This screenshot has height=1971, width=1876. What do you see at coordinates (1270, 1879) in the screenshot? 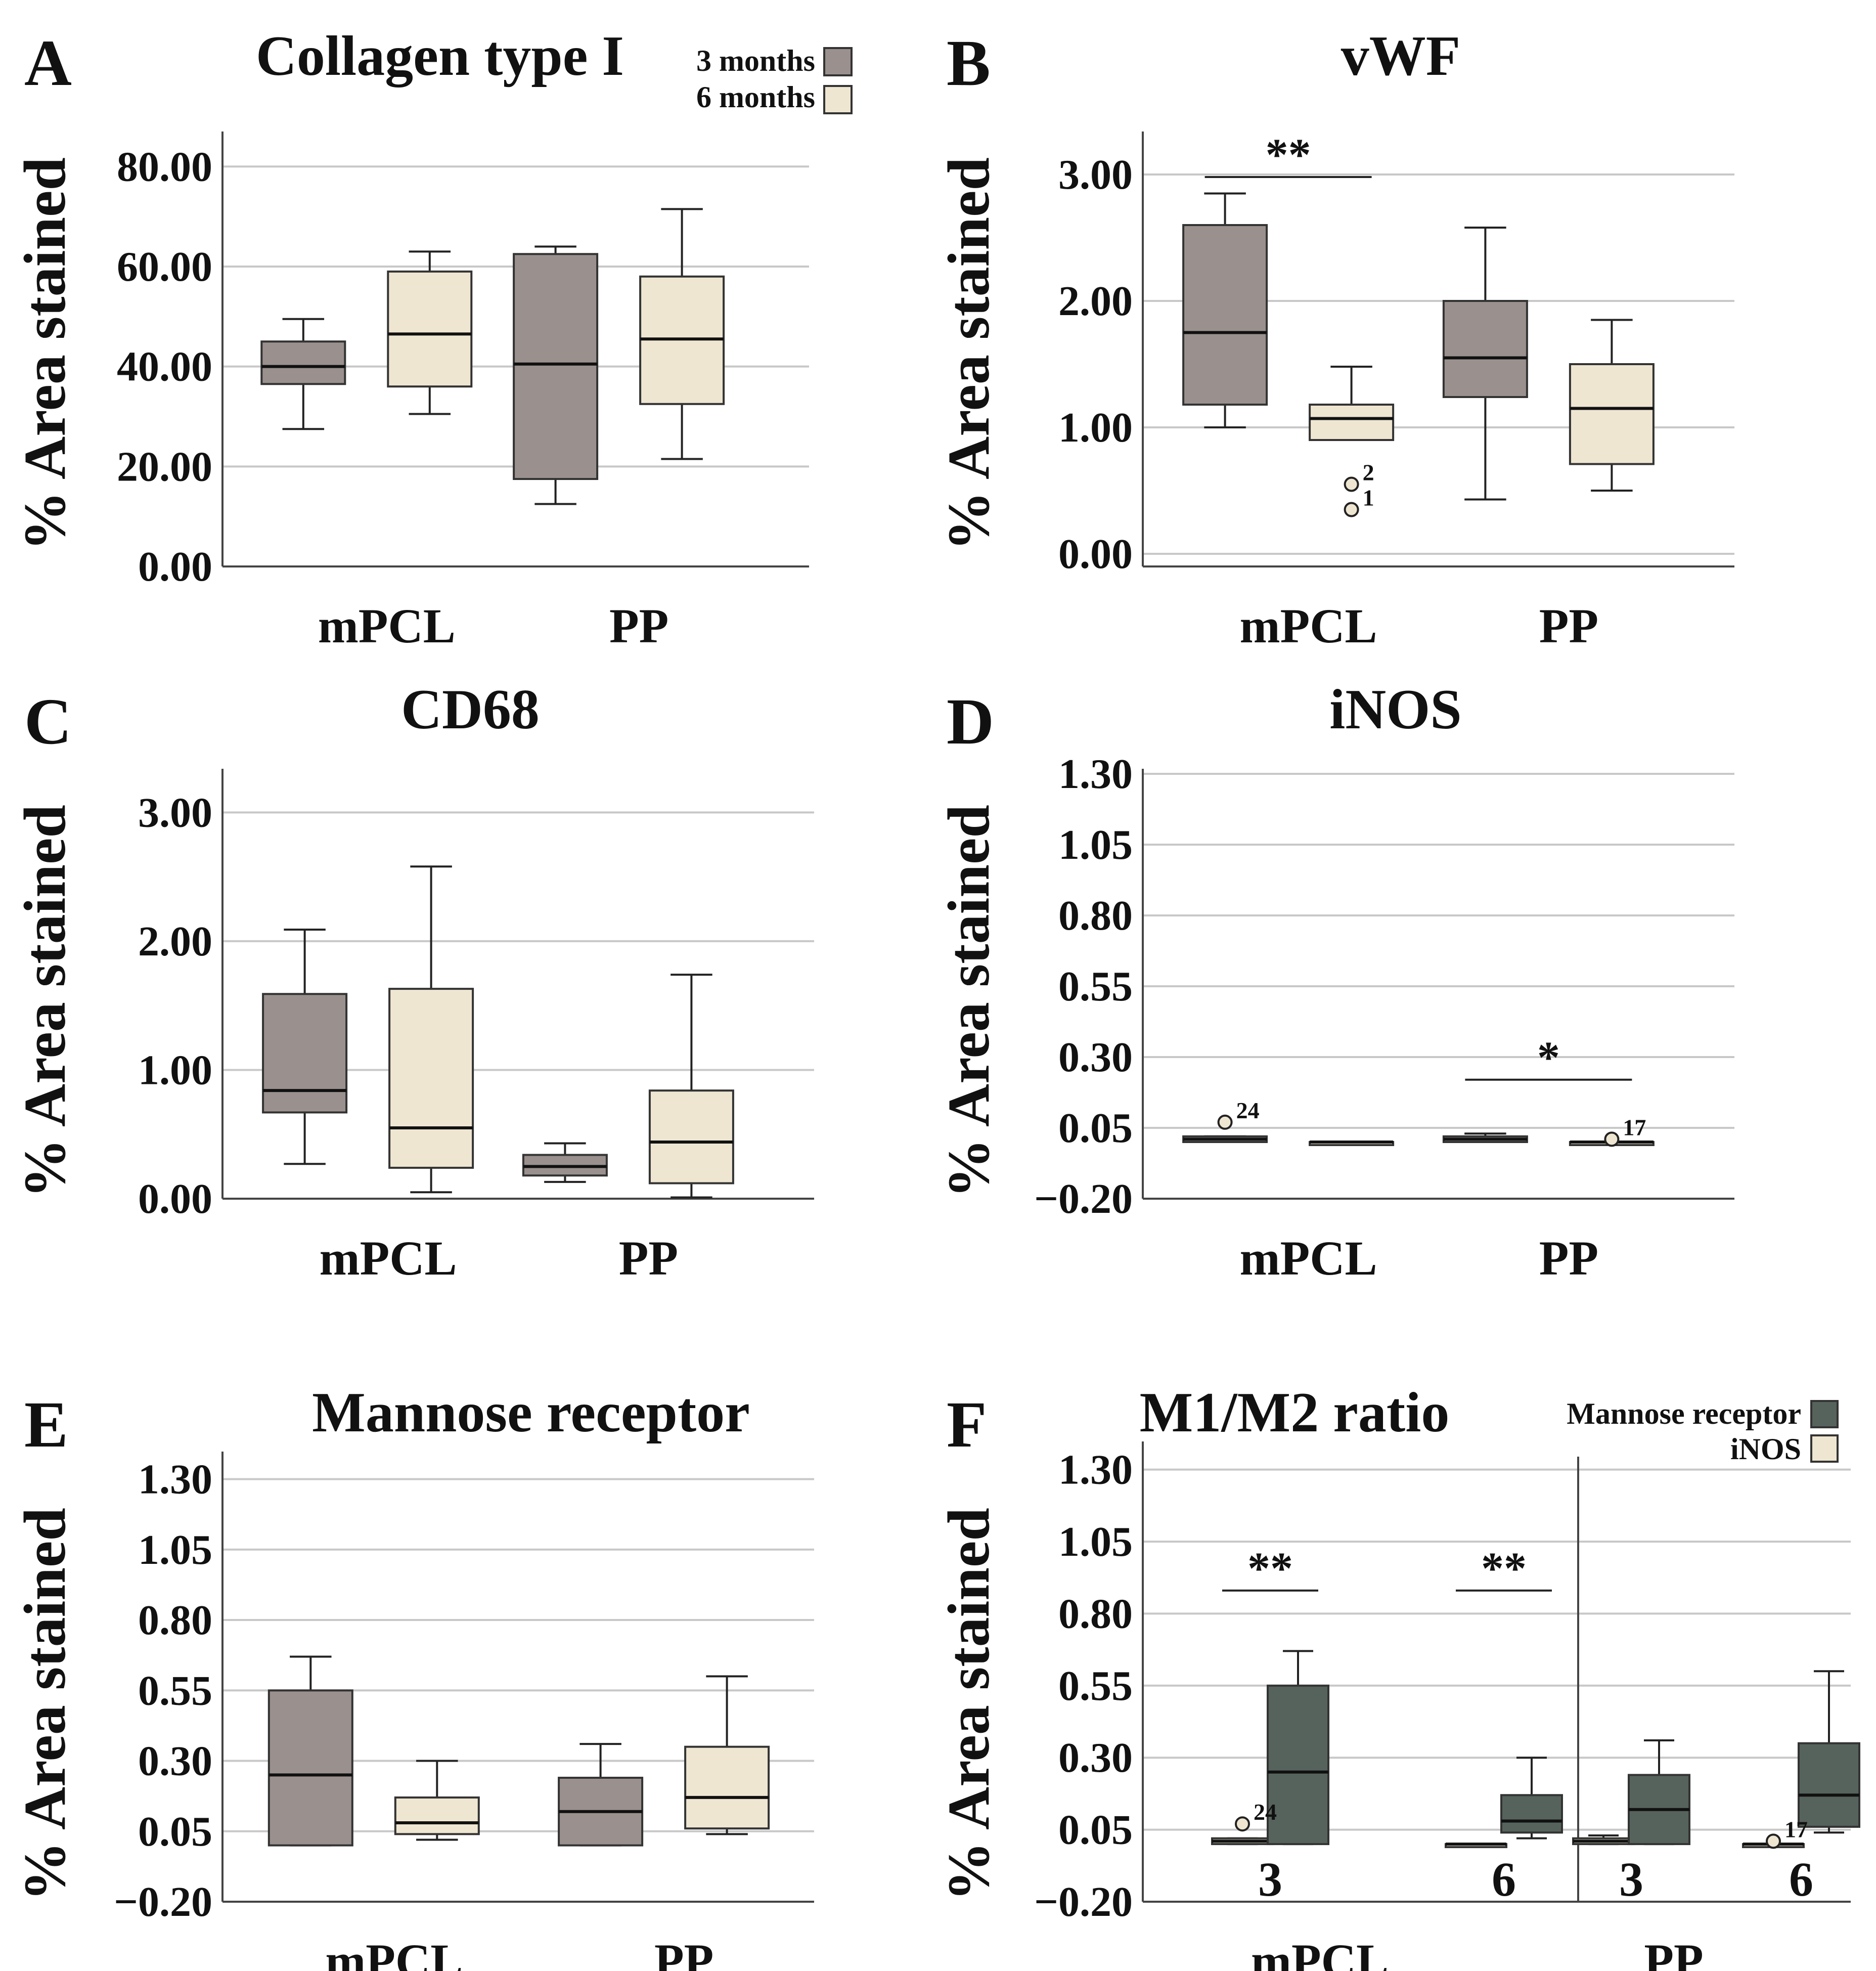
I see `subgroup-label: 3` at bounding box center [1270, 1879].